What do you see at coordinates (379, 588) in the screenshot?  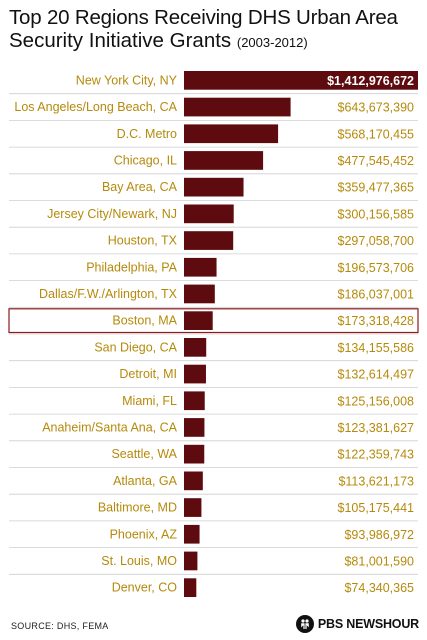 I see `value-label: $74,340,365` at bounding box center [379, 588].